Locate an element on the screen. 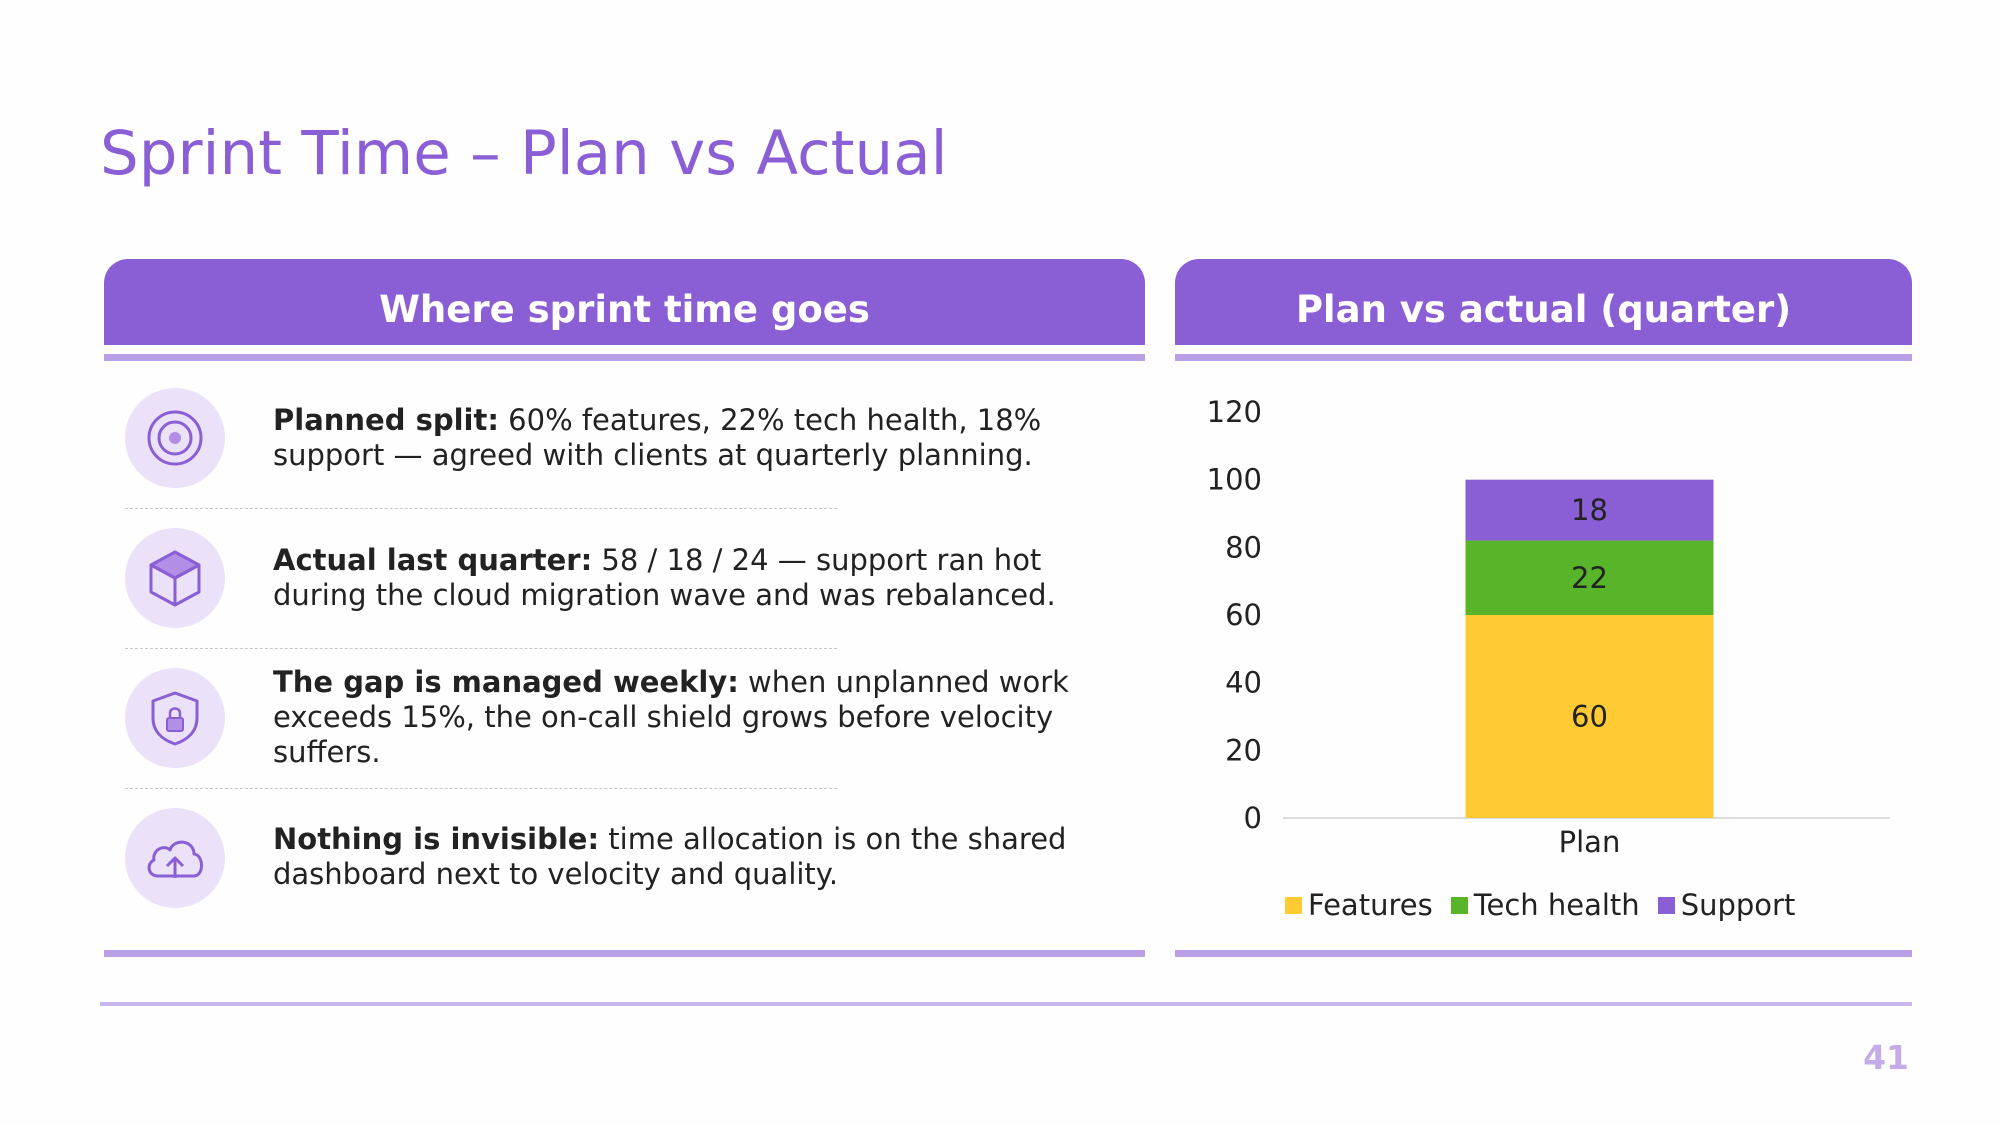 The image size is (2001, 1125). data-label: 18 is located at coordinates (1589, 510).